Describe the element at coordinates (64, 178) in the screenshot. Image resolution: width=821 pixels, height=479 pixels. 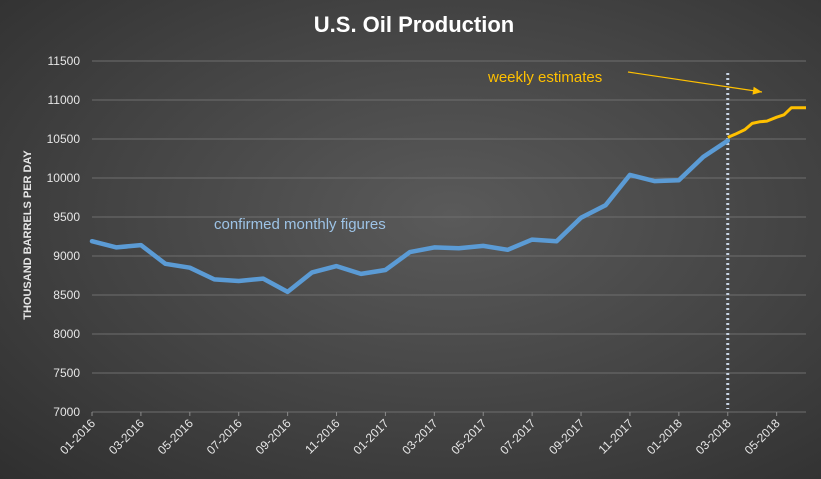
I see `y-tick-label: 10000` at that location.